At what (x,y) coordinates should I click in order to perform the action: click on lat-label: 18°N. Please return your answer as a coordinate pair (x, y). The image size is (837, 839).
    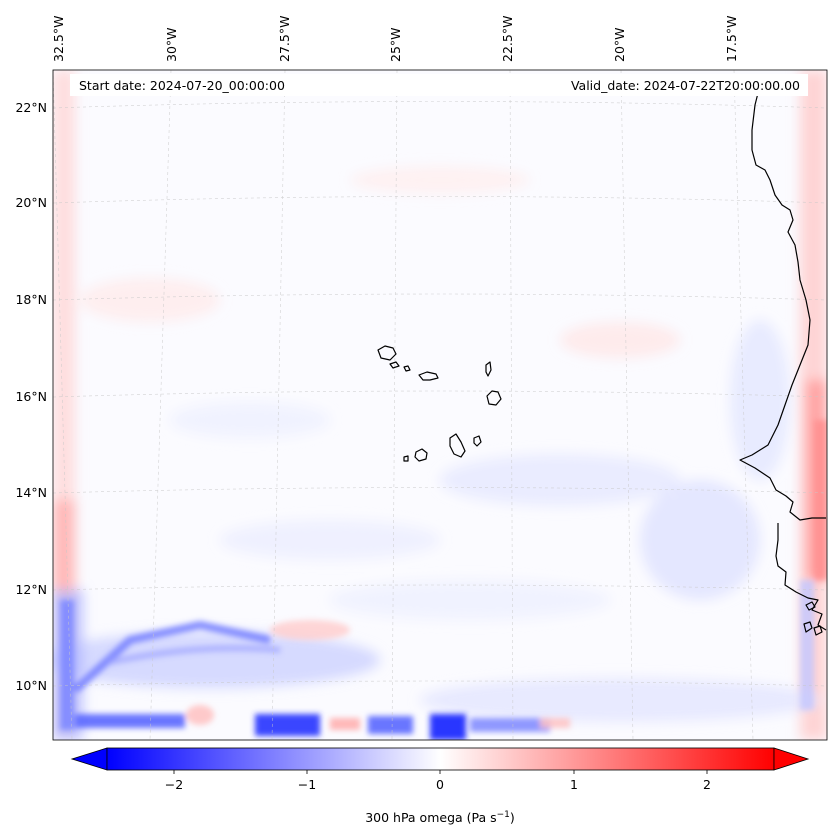
    Looking at the image, I should click on (31, 299).